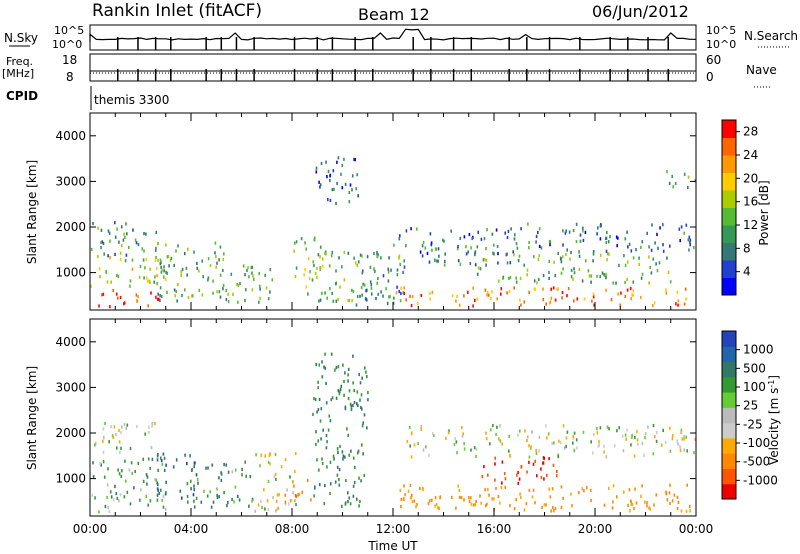  What do you see at coordinates (392, 39) in the screenshot?
I see `nsky-trace` at bounding box center [392, 39].